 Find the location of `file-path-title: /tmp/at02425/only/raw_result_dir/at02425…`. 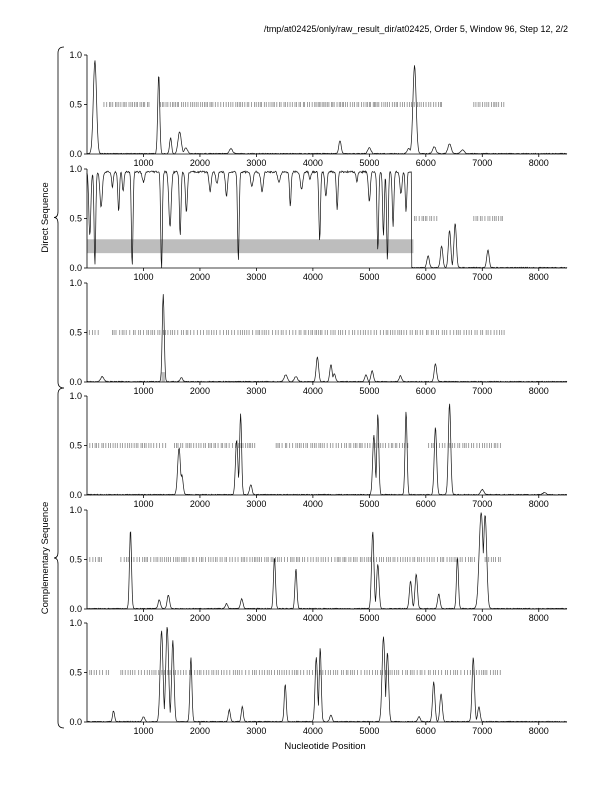

file-path-title: /tmp/at02425/only/raw_result_dir/at02425… is located at coordinates (415, 29).